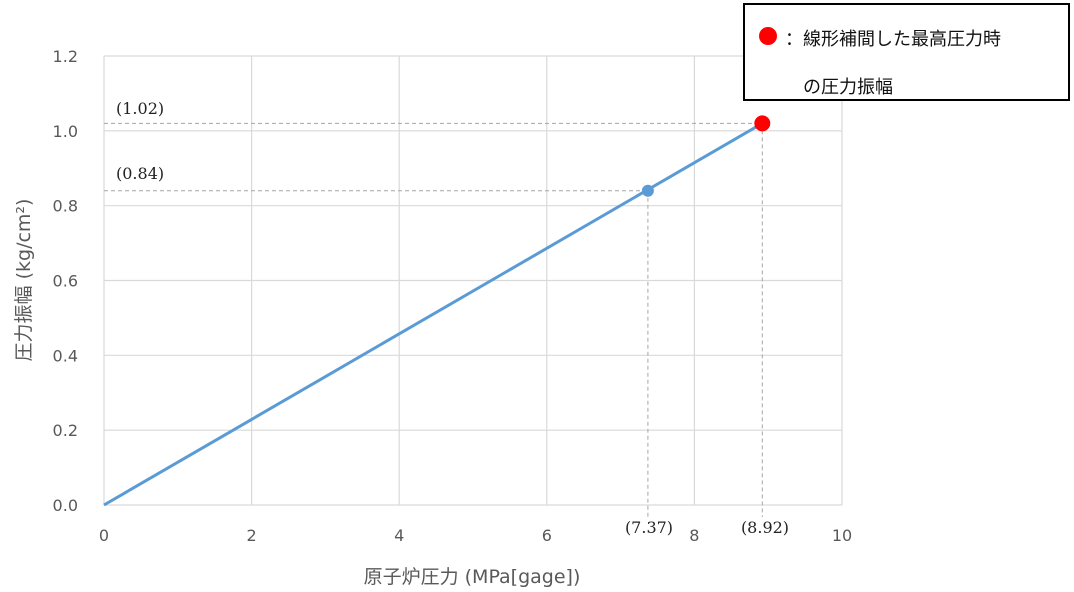  What do you see at coordinates (762, 123) in the screenshot?
I see `data-point-8.92` at bounding box center [762, 123].